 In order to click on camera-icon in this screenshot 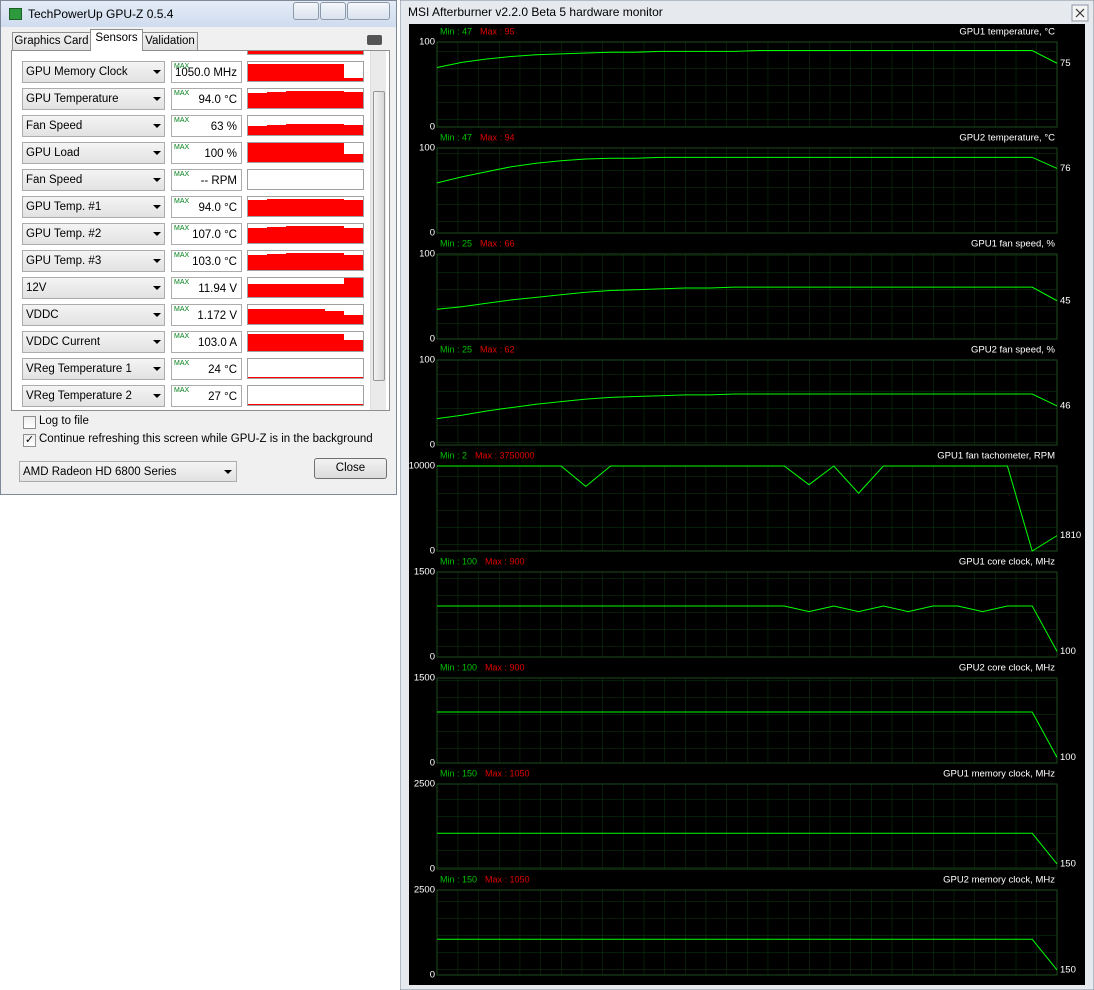, I will do `click(374, 40)`.